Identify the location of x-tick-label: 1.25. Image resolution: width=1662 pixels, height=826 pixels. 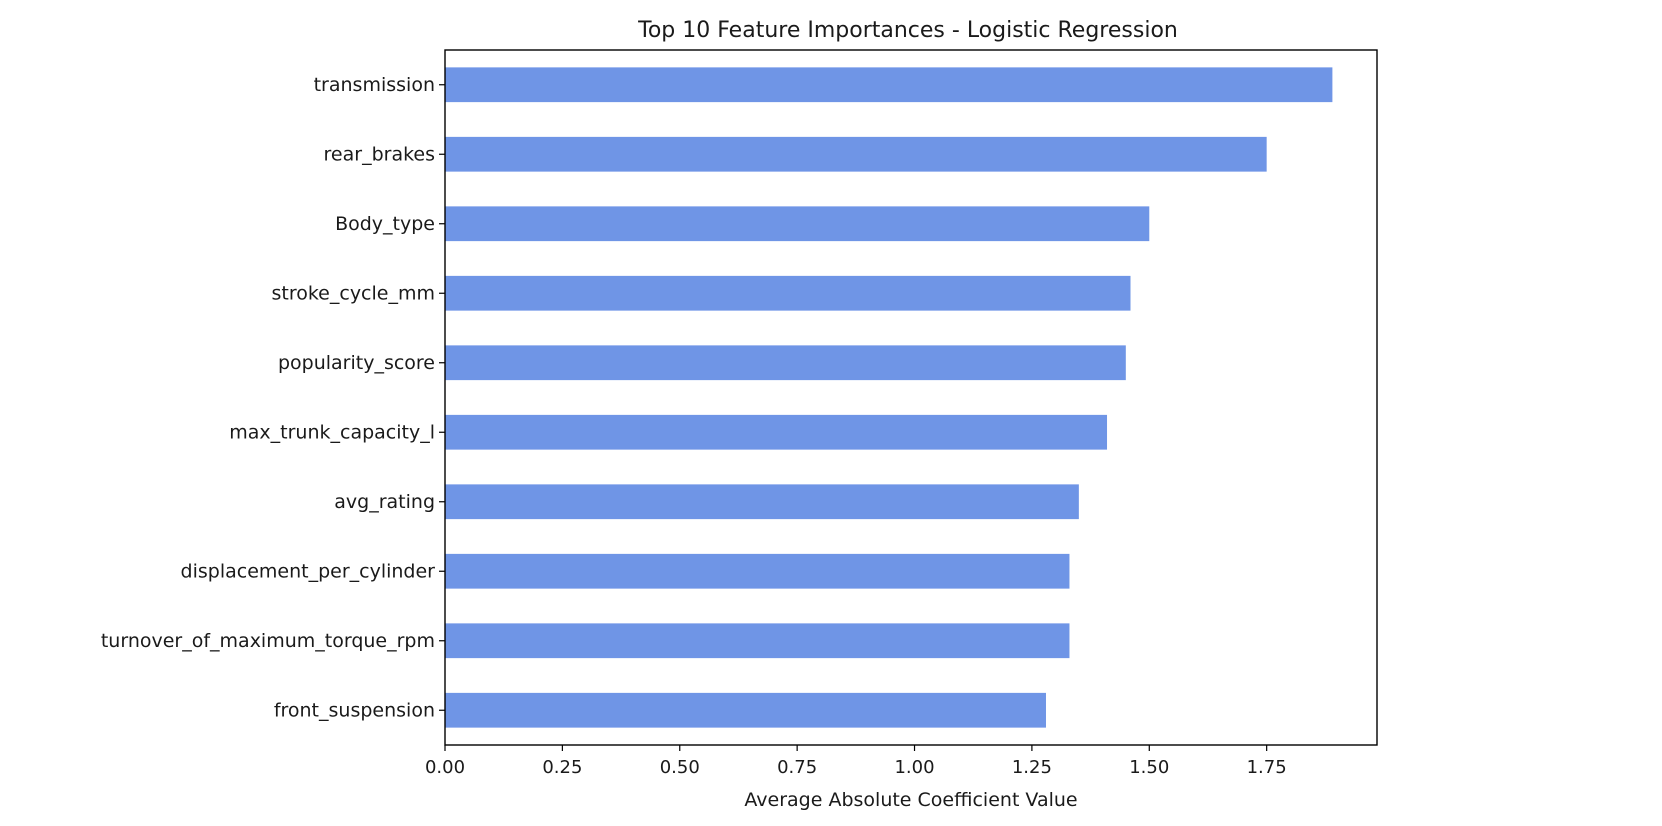
(1032, 767).